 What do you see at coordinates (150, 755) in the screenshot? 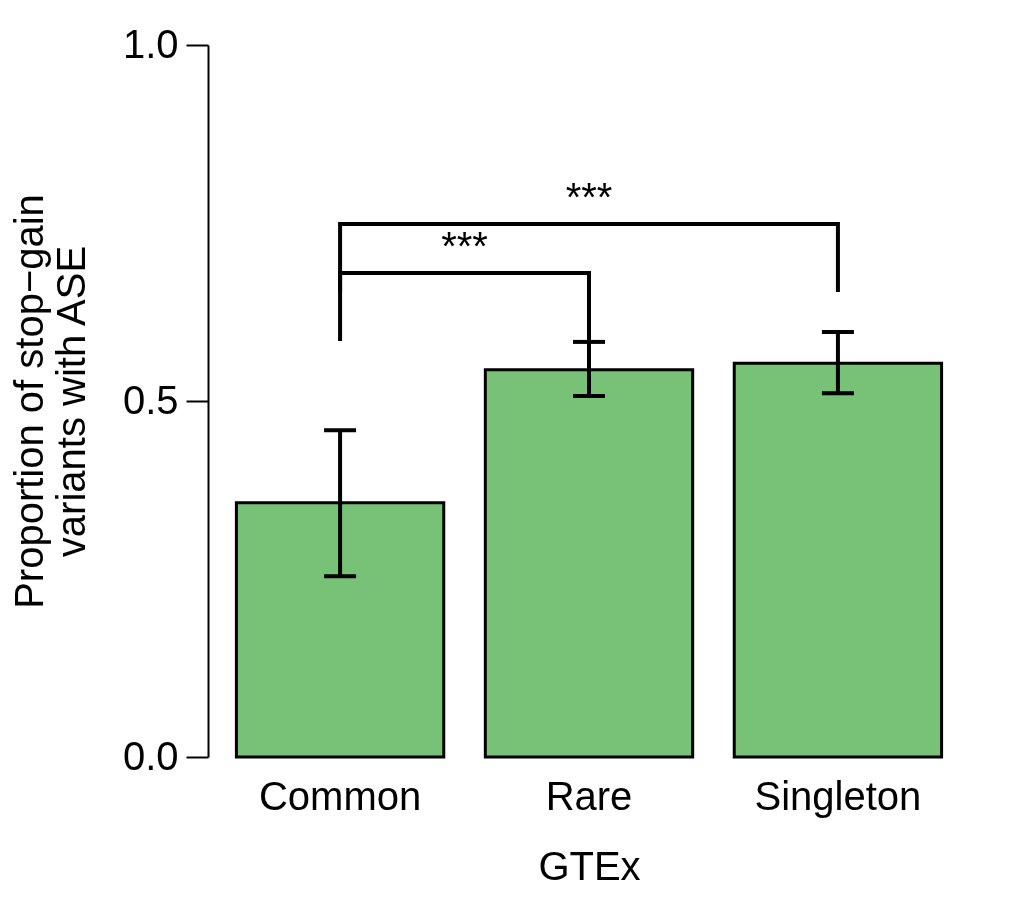
I see `y-tick-label: 0.0` at bounding box center [150, 755].